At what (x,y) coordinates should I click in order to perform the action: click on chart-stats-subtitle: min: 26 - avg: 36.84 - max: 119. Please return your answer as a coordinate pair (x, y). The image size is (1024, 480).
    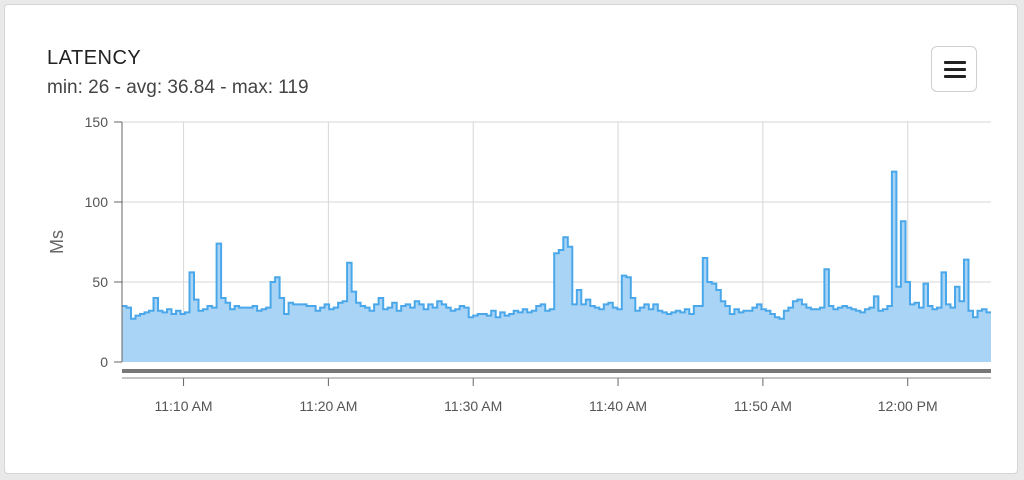
    Looking at the image, I should click on (178, 87).